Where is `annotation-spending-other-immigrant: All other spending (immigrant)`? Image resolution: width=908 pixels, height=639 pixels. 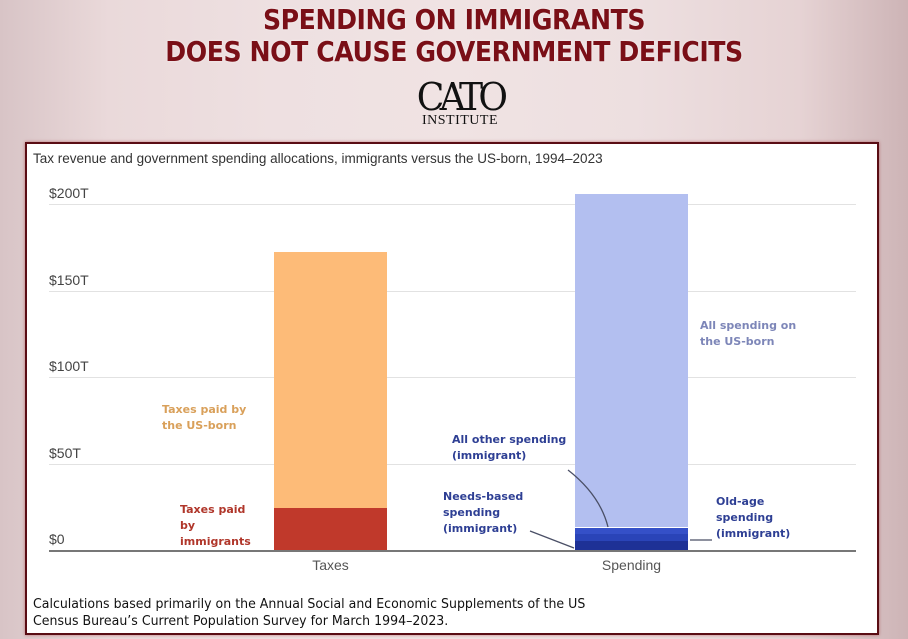
annotation-spending-other-immigrant: All other spending (immigrant) is located at coordinates (509, 448).